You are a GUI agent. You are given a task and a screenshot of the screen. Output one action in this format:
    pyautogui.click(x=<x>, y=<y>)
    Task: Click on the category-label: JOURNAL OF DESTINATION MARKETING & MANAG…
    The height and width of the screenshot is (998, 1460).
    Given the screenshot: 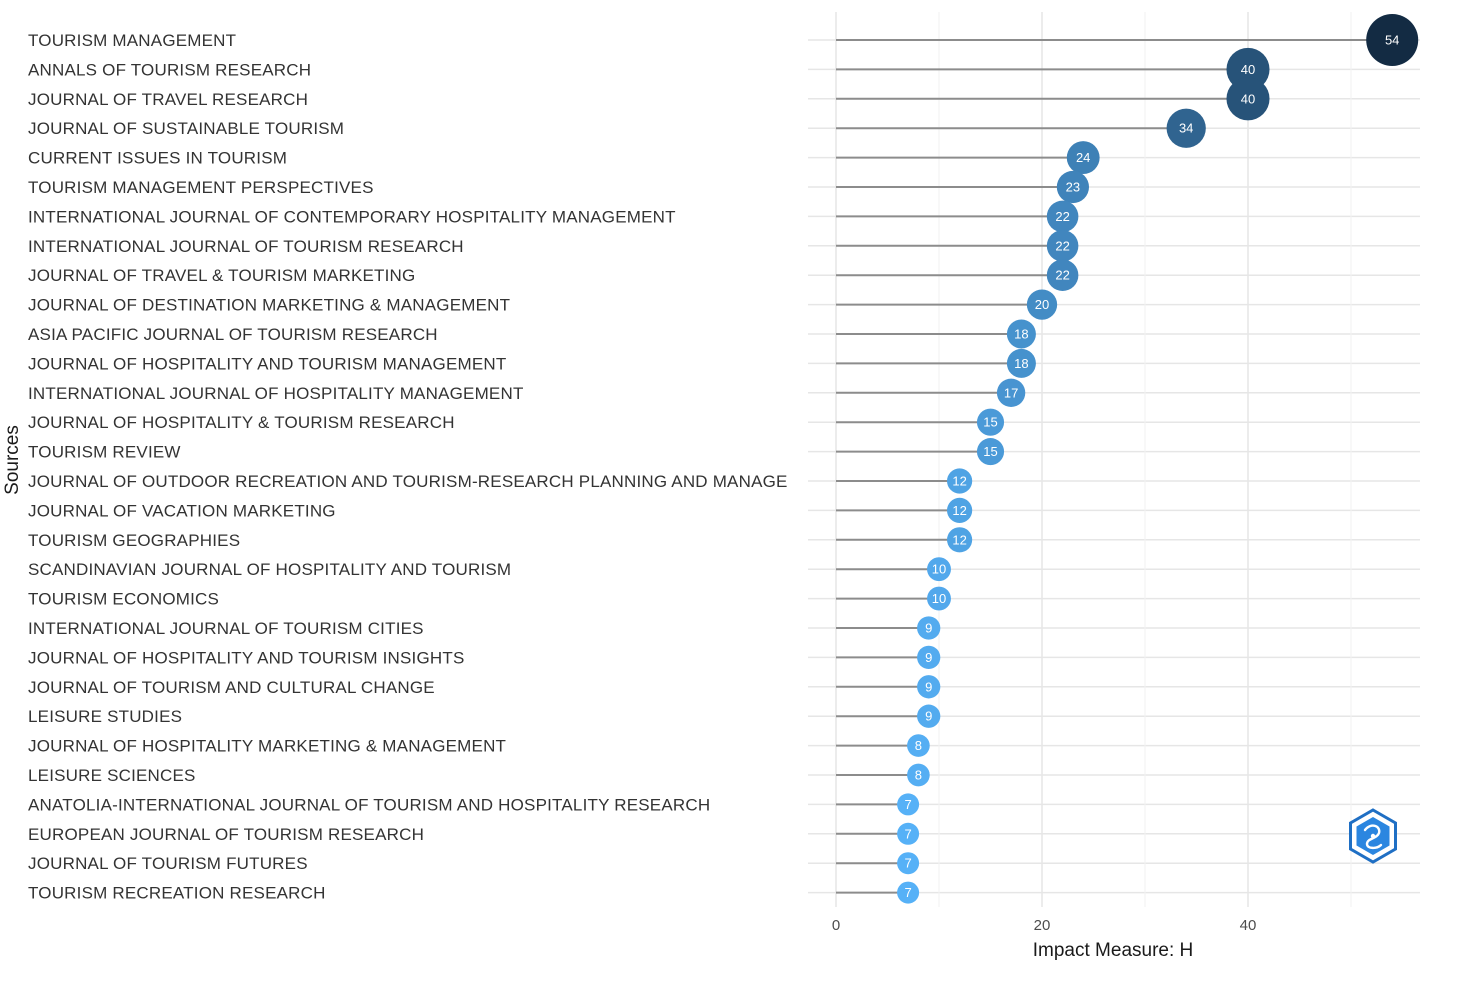 What is the action you would take?
    pyautogui.click(x=269, y=305)
    